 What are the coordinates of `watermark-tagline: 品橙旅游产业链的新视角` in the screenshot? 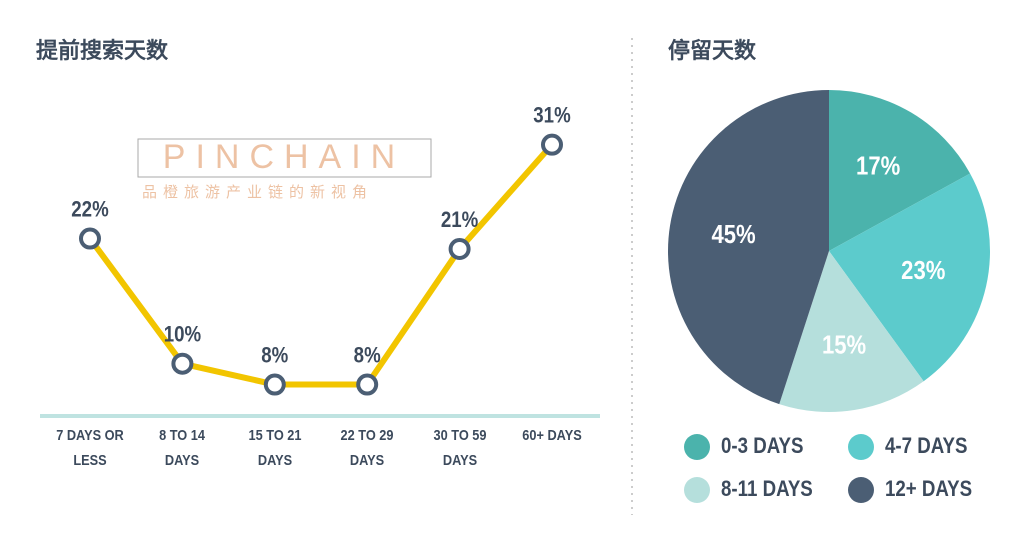 It's located at (257, 192).